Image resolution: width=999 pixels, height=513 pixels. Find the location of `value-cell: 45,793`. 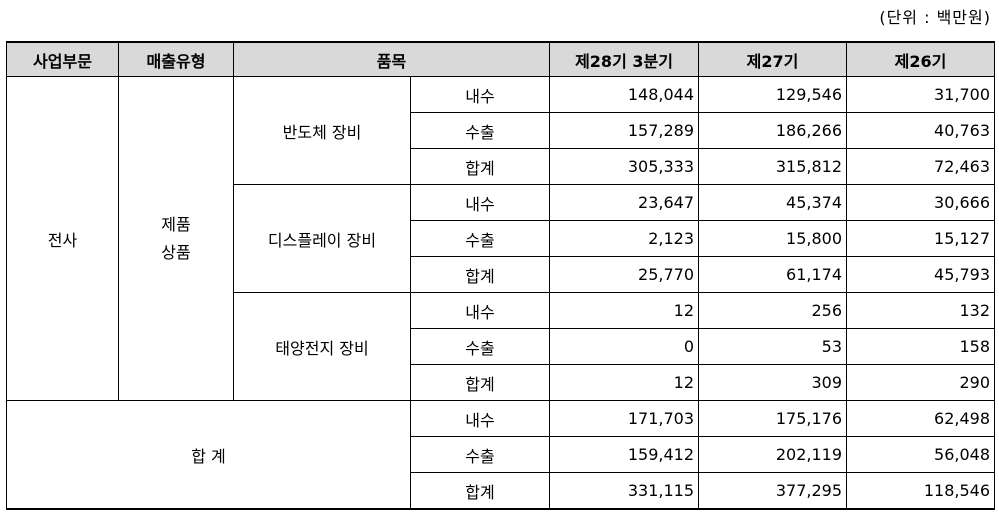

value-cell: 45,793 is located at coordinates (921, 274).